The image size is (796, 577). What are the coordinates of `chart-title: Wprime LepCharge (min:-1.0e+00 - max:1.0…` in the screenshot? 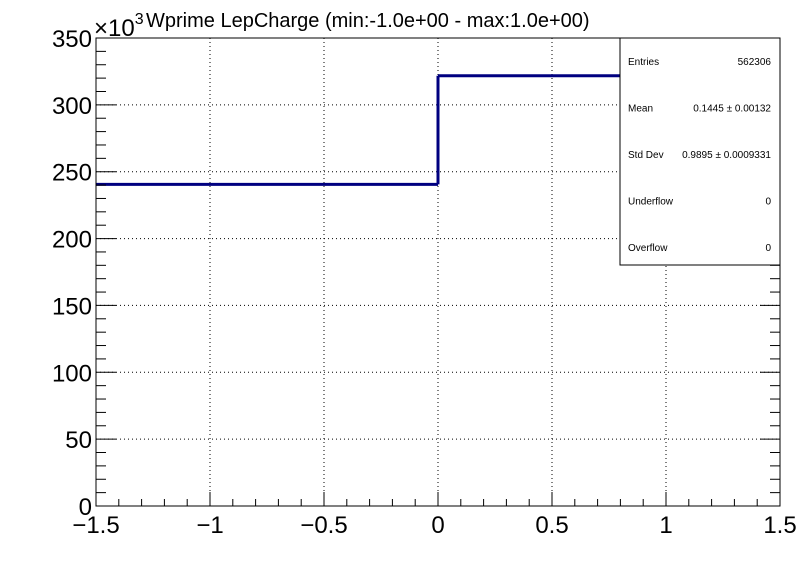 It's located at (368, 21).